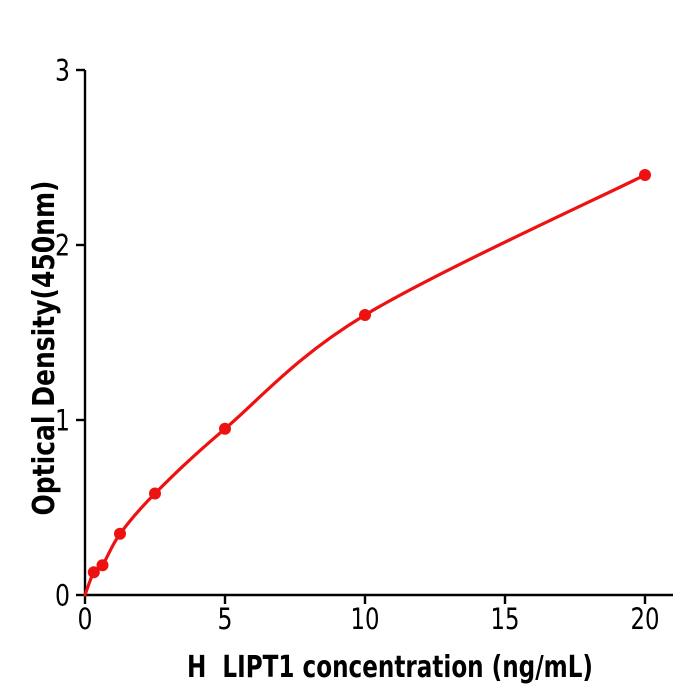  I want to click on x-axis-title: H LIPT1 concentration (ng/mL), so click(390, 667).